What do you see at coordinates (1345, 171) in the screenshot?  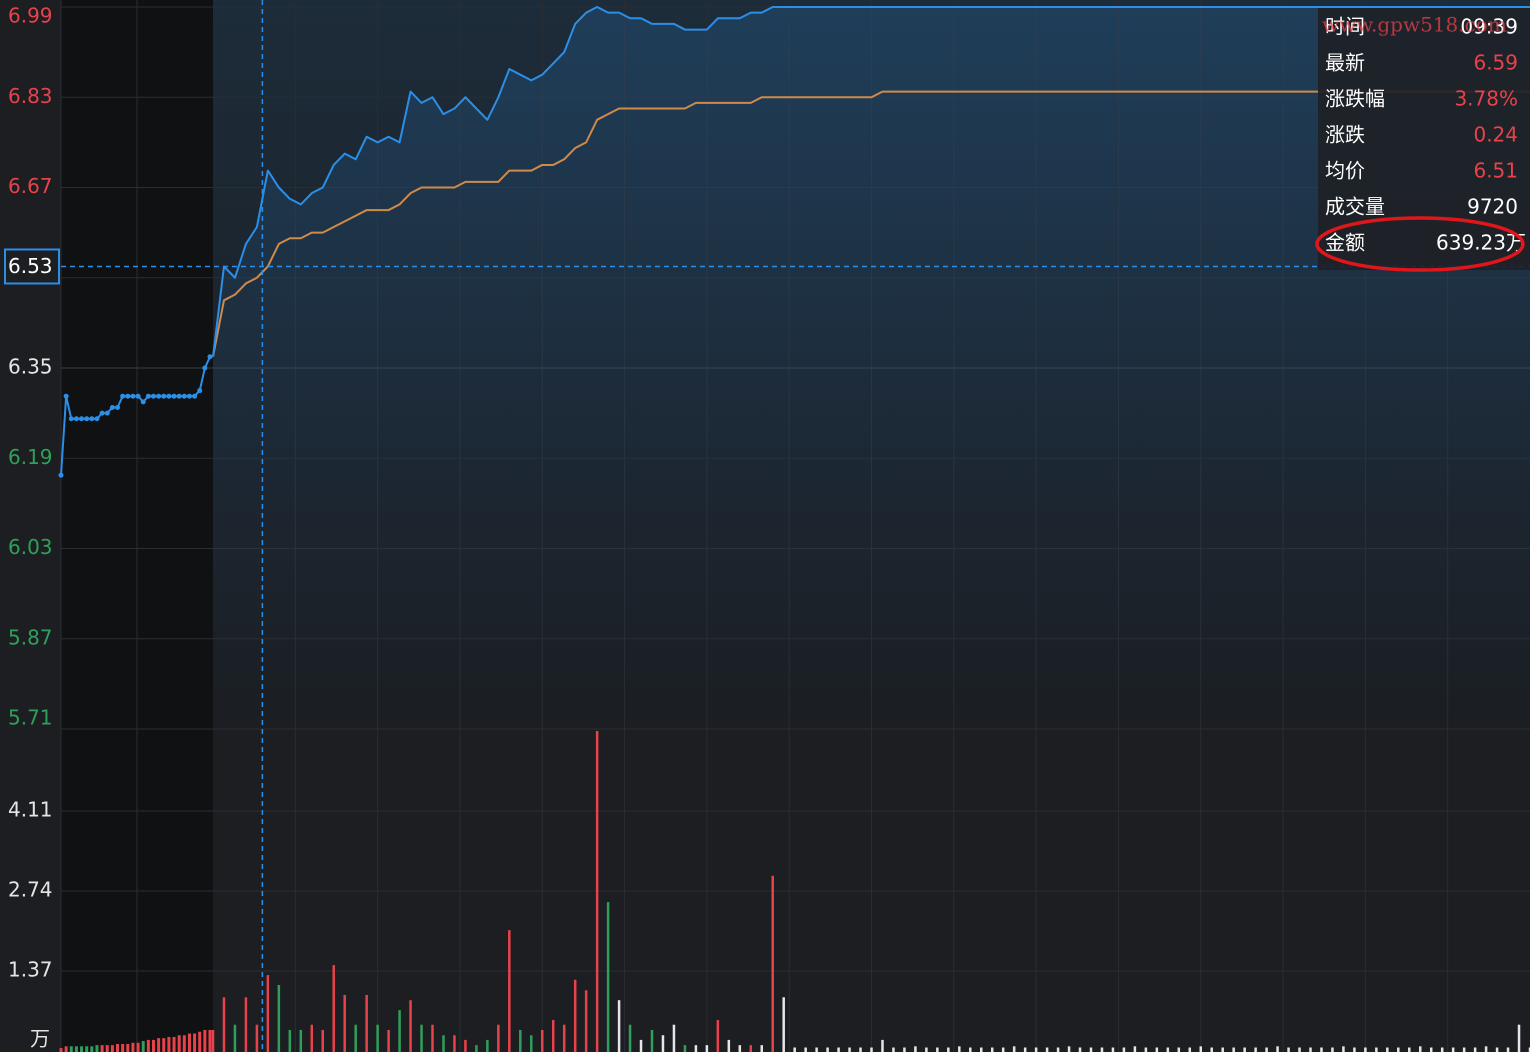 I see `tooltip-label: 均价` at bounding box center [1345, 171].